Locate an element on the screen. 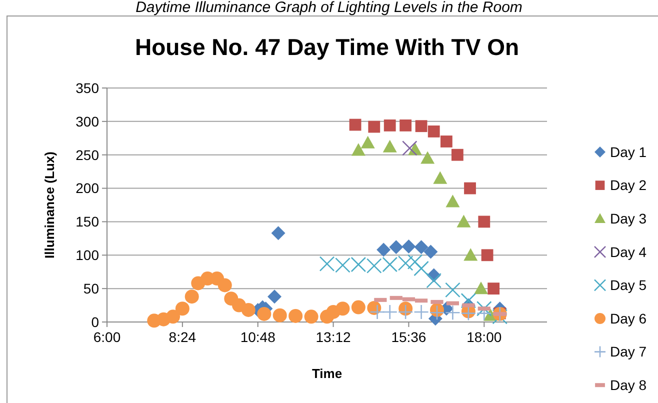 The image size is (658, 403). y-tick-label: 0 is located at coordinates (95, 322).